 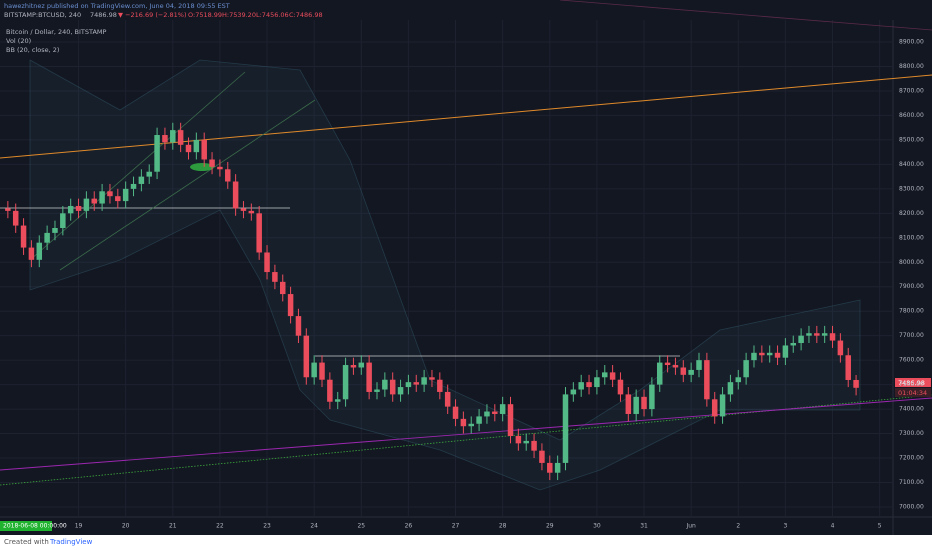 What do you see at coordinates (503, 526) in the screenshot?
I see `x-tick-label: 28` at bounding box center [503, 526].